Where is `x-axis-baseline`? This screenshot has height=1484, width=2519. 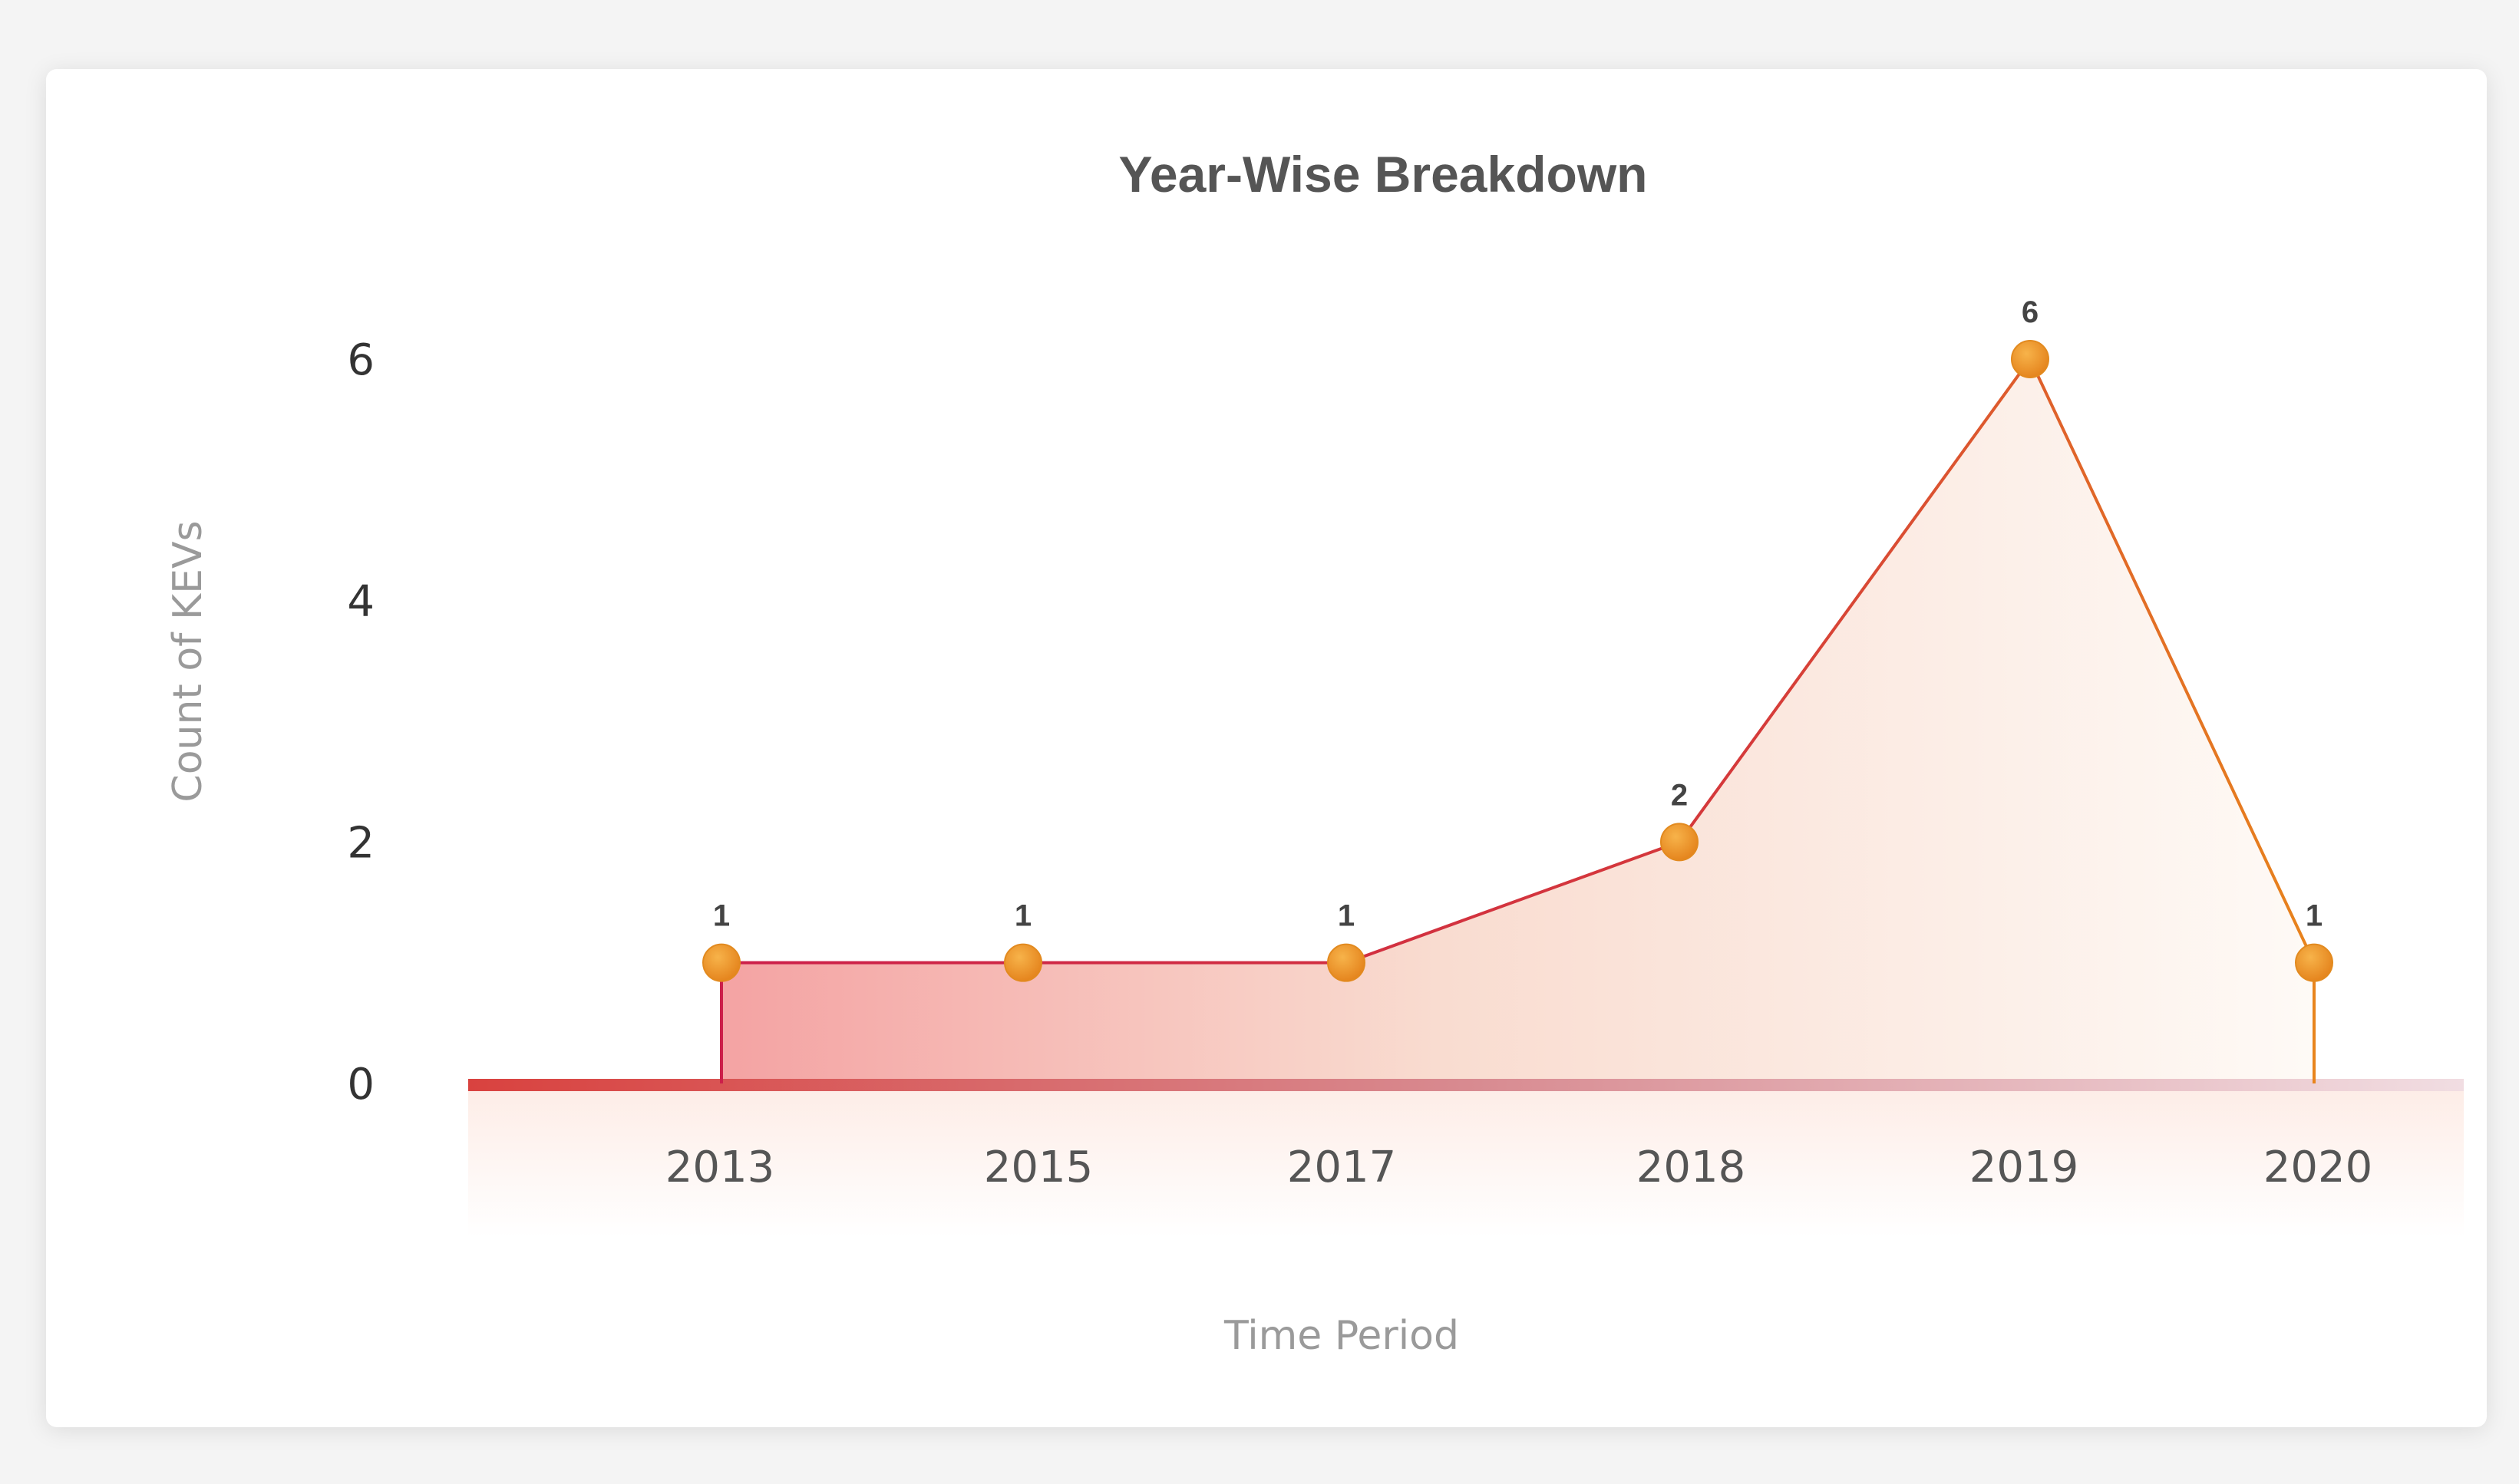 x-axis-baseline is located at coordinates (1466, 1085).